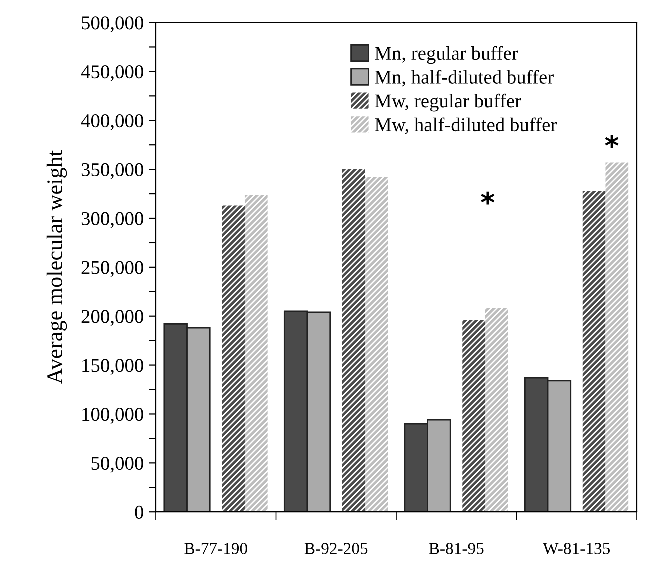 This screenshot has width=650, height=569. I want to click on legend-label: Mw, regular buffer, so click(448, 103).